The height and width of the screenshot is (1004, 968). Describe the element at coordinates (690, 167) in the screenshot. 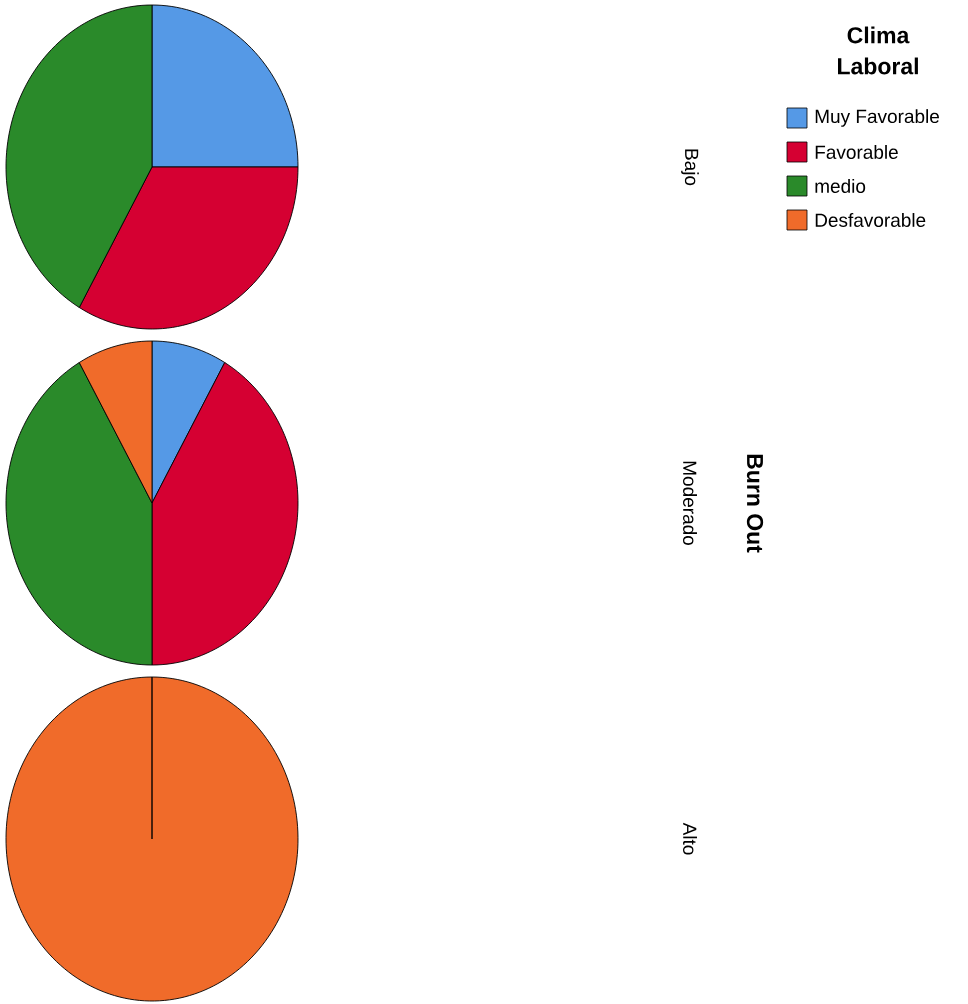

I see `slice-label: Bajo` at that location.